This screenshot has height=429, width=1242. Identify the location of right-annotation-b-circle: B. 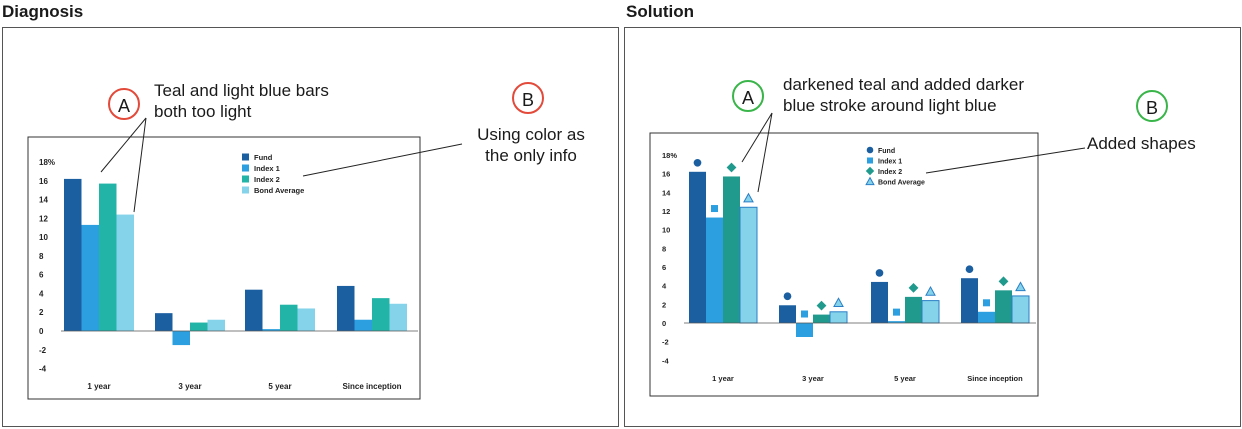
(1152, 106).